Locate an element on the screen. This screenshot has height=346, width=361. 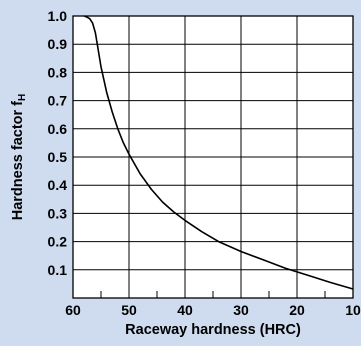
x-tick-label: 60 is located at coordinates (73, 310).